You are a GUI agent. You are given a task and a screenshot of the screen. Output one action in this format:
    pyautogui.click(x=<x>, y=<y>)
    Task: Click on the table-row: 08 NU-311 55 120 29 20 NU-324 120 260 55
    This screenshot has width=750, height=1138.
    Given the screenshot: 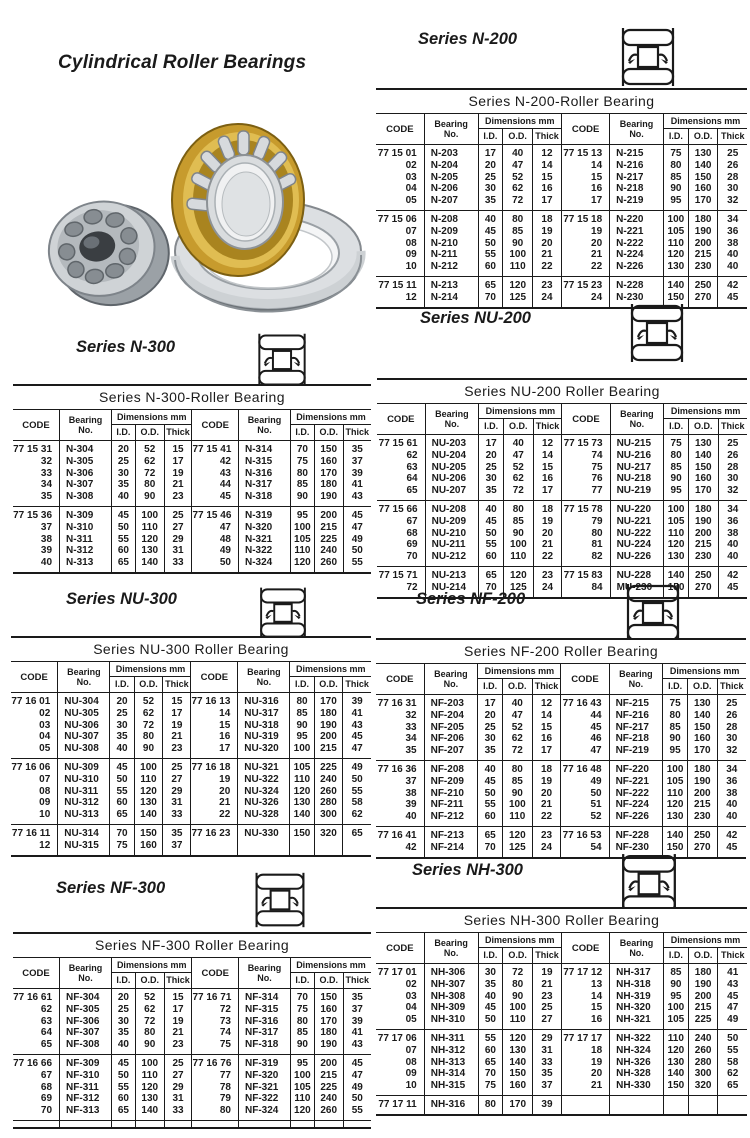 What is the action you would take?
    pyautogui.click(x=191, y=791)
    